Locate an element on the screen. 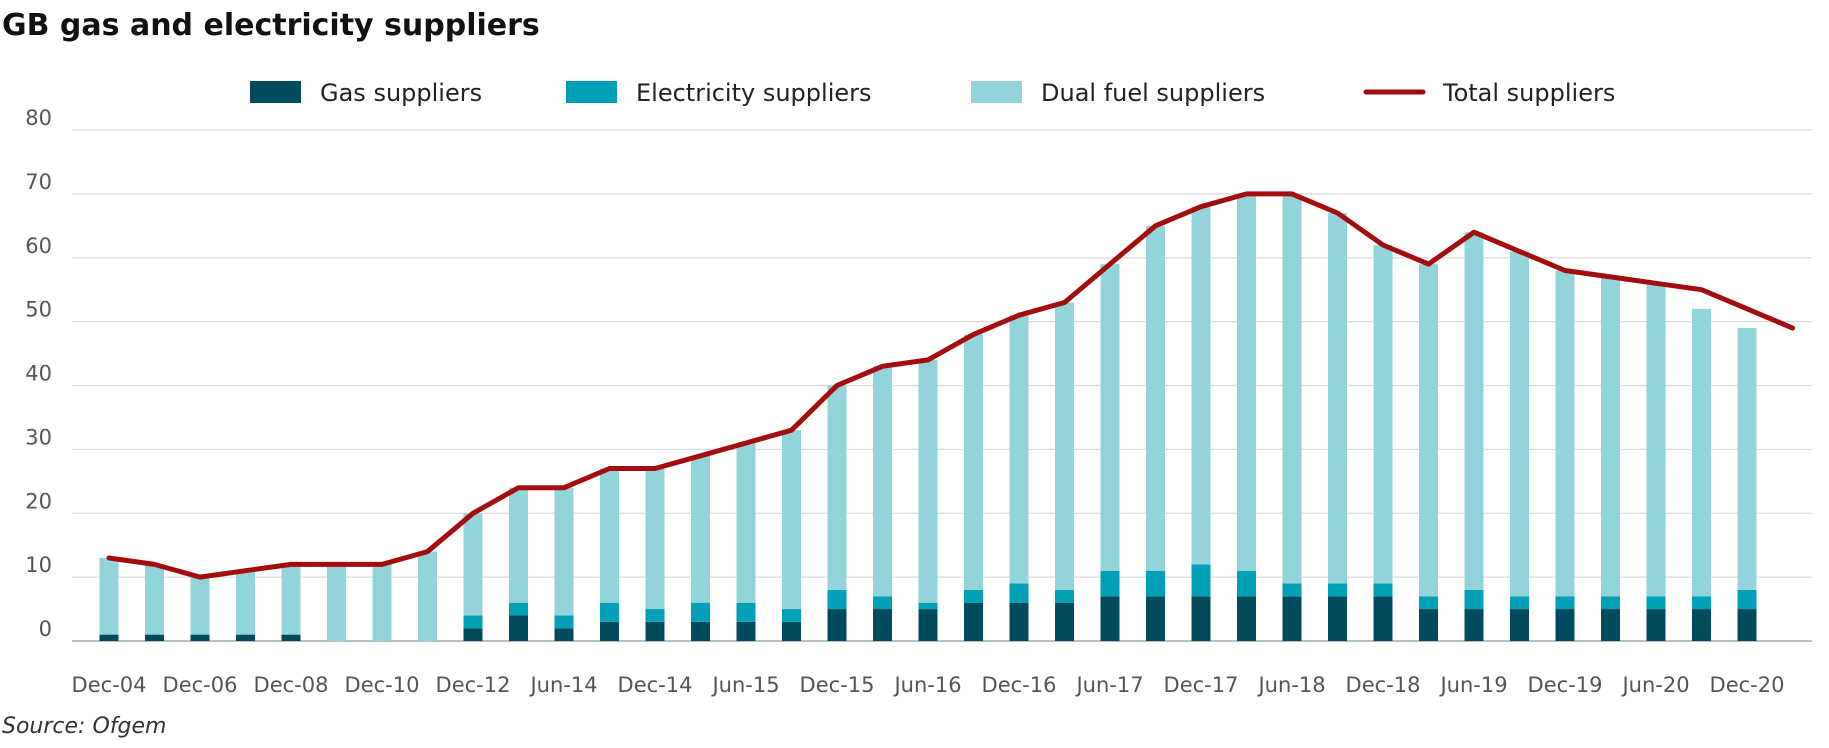 This screenshot has width=1829, height=748. x-tick-label: Jun-18 is located at coordinates (1290, 685).